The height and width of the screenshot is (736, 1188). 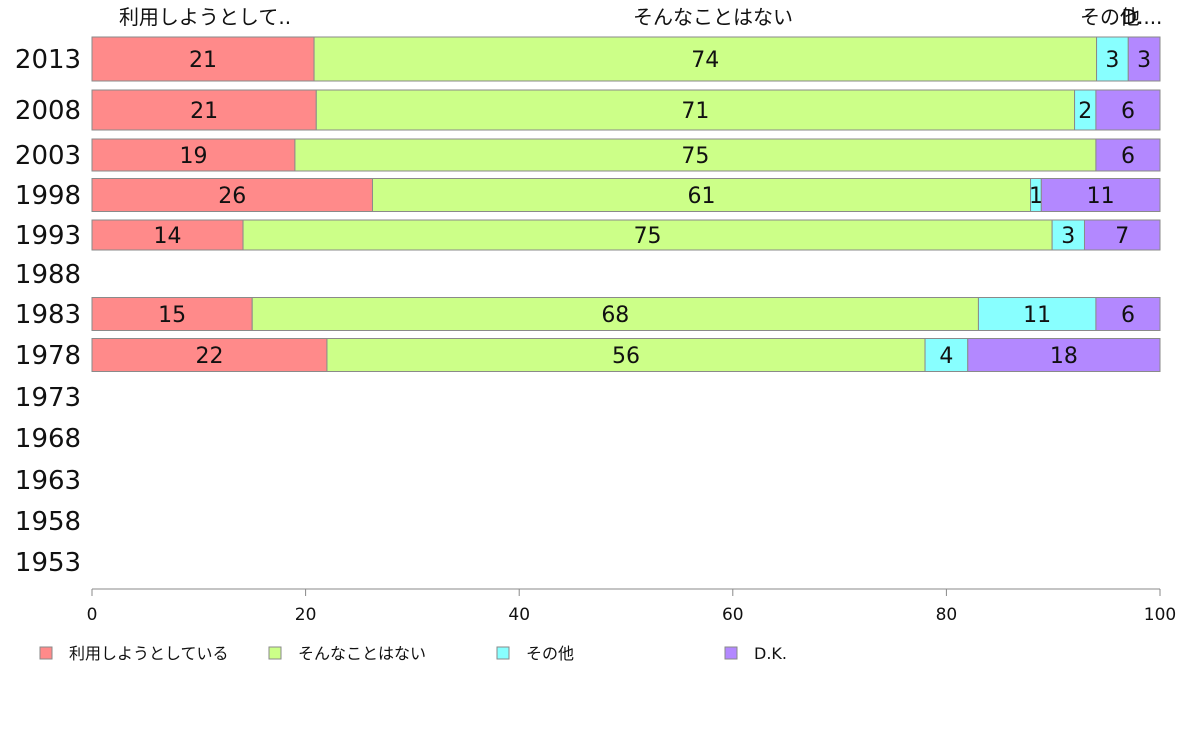 I want to click on x-axis: 0 20 40 60 80 100, so click(x=631, y=606).